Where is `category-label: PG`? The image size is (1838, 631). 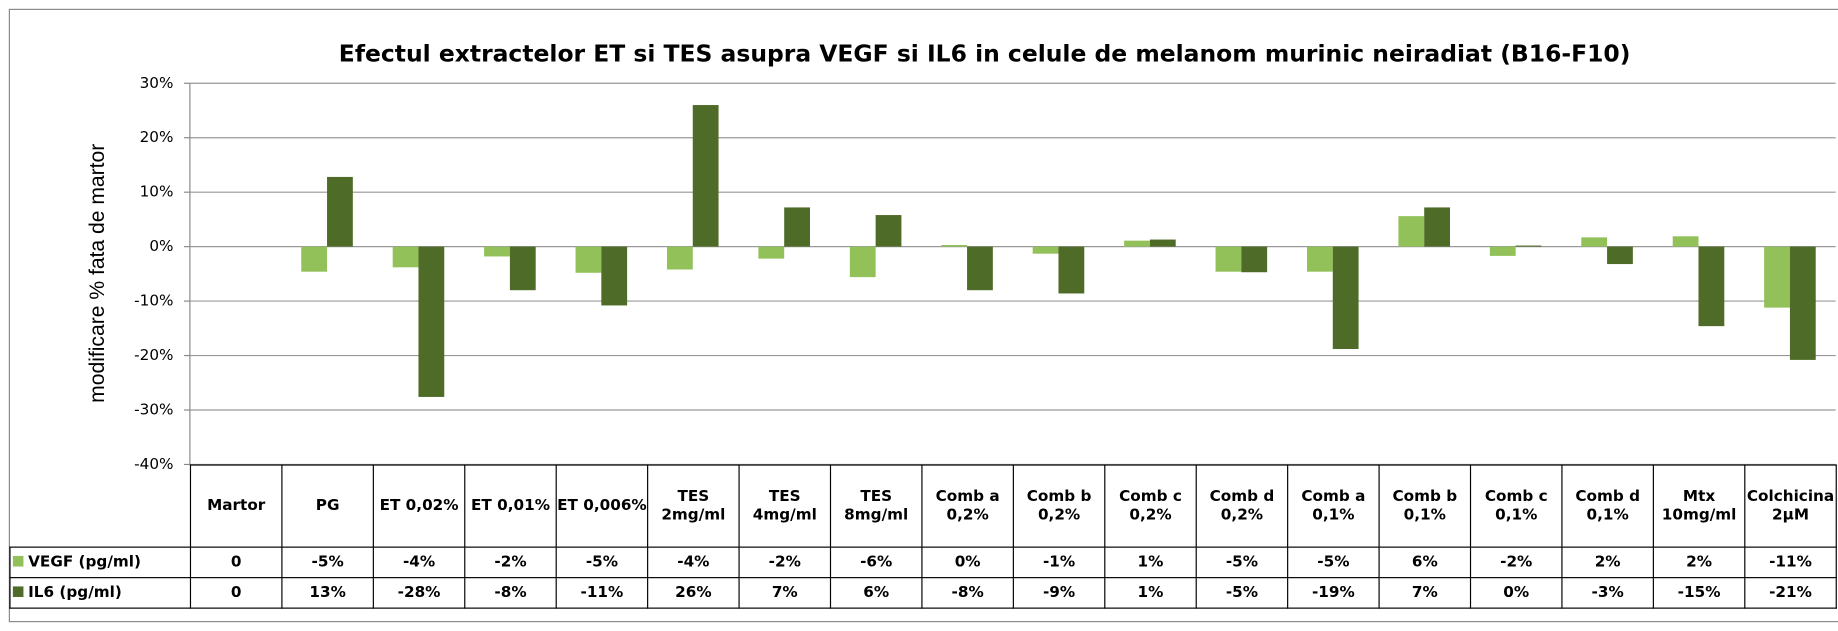
category-label: PG is located at coordinates (327, 506).